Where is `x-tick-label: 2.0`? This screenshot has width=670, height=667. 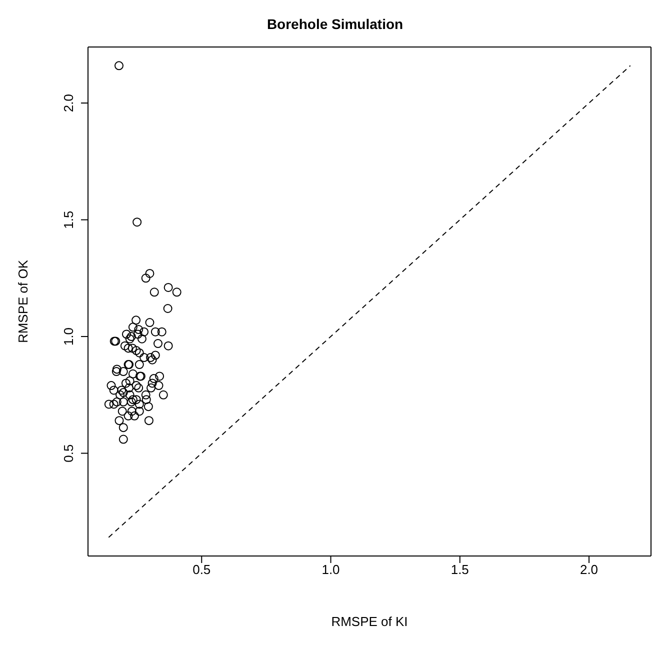
x-tick-label: 2.0 is located at coordinates (589, 570).